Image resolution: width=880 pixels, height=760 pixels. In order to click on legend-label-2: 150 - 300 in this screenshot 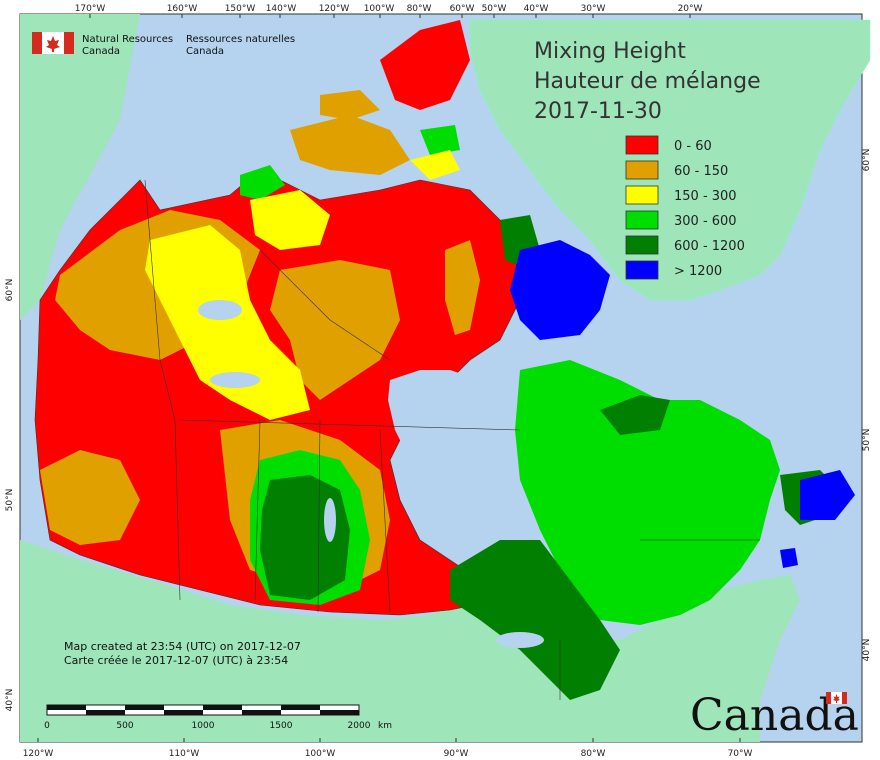, I will do `click(705, 196)`.